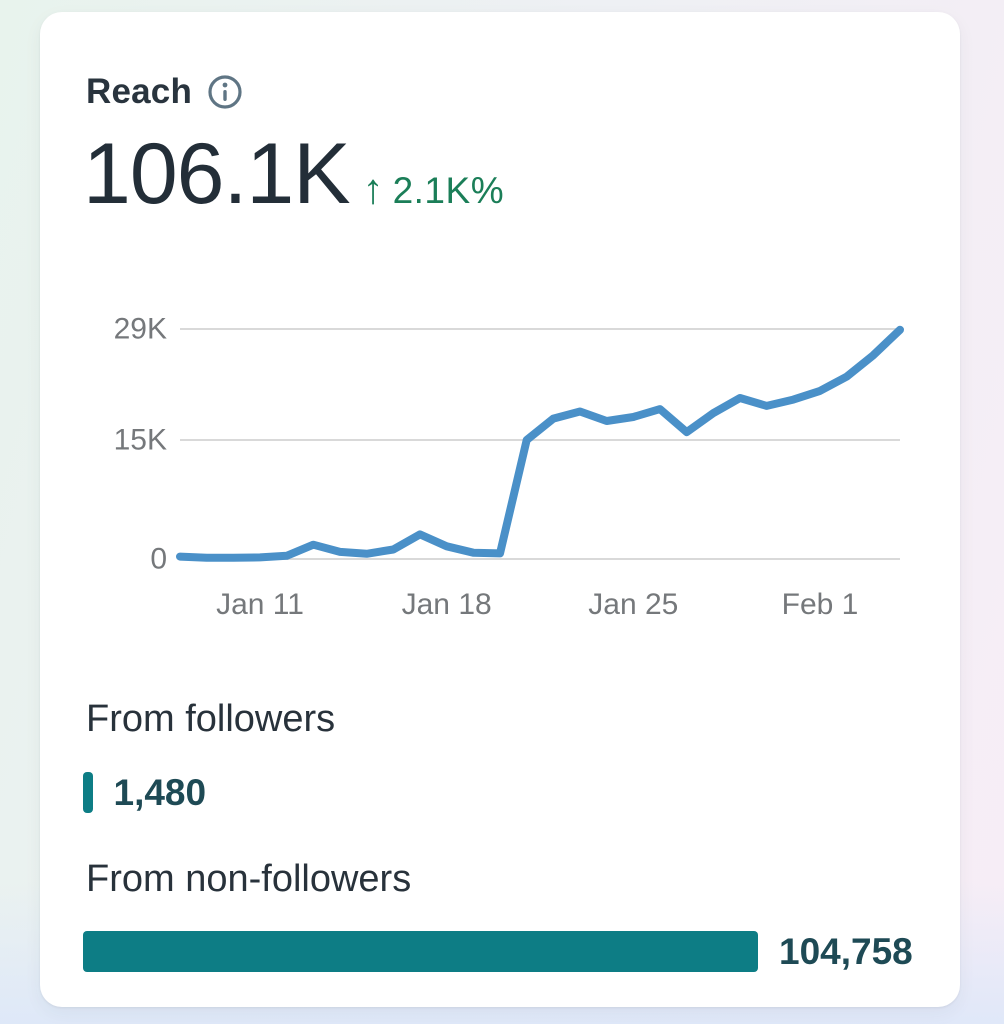  What do you see at coordinates (447, 604) in the screenshot?
I see `svg-text: Jan 18` at bounding box center [447, 604].